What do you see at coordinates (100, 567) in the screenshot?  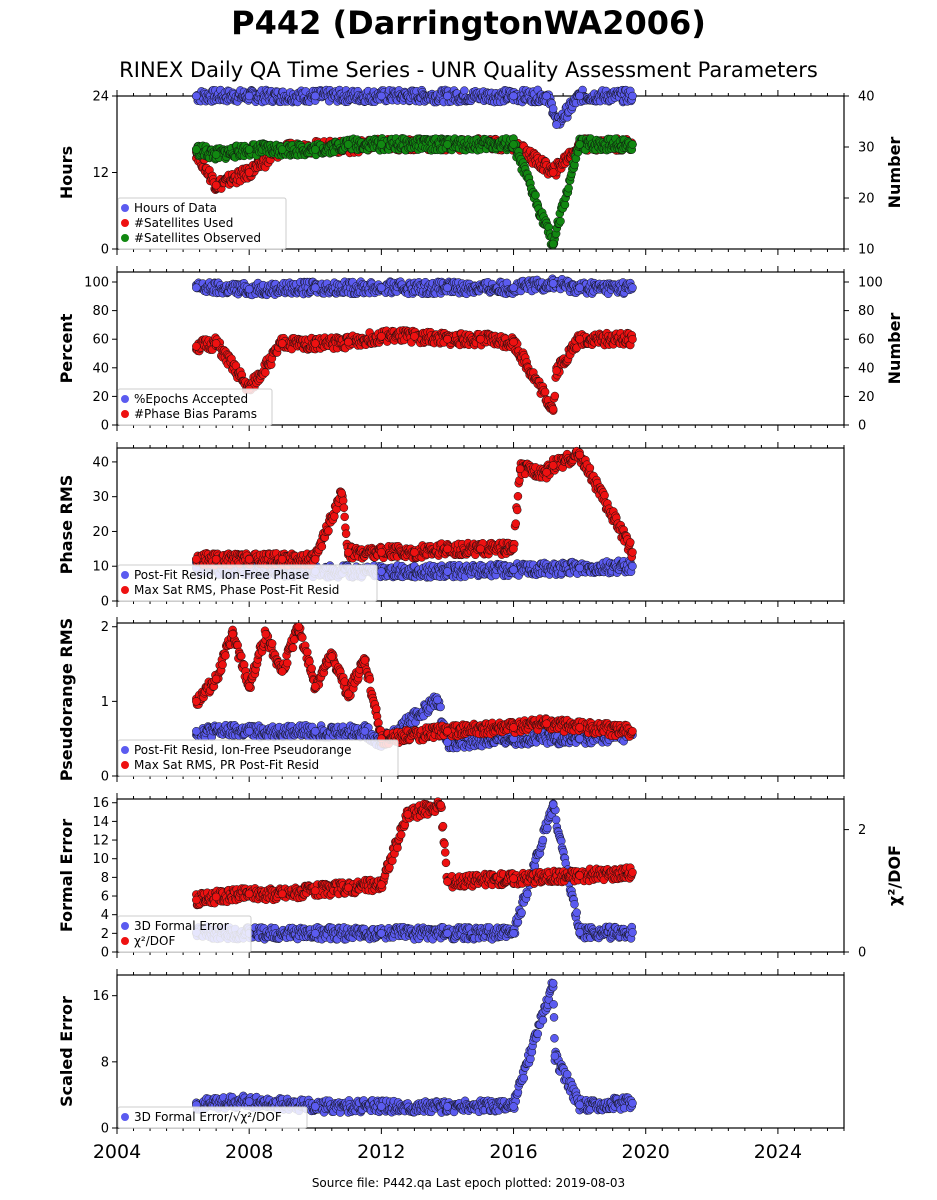 I see `y-tick-label: 10` at bounding box center [100, 567].